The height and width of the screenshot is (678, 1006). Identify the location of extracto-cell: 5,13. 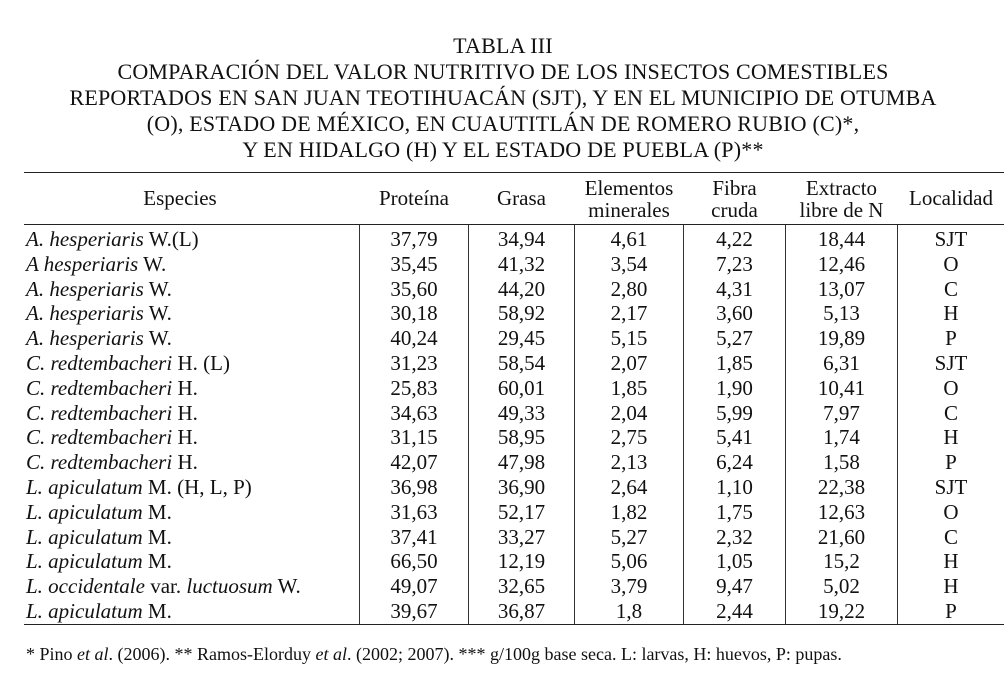
(841, 313).